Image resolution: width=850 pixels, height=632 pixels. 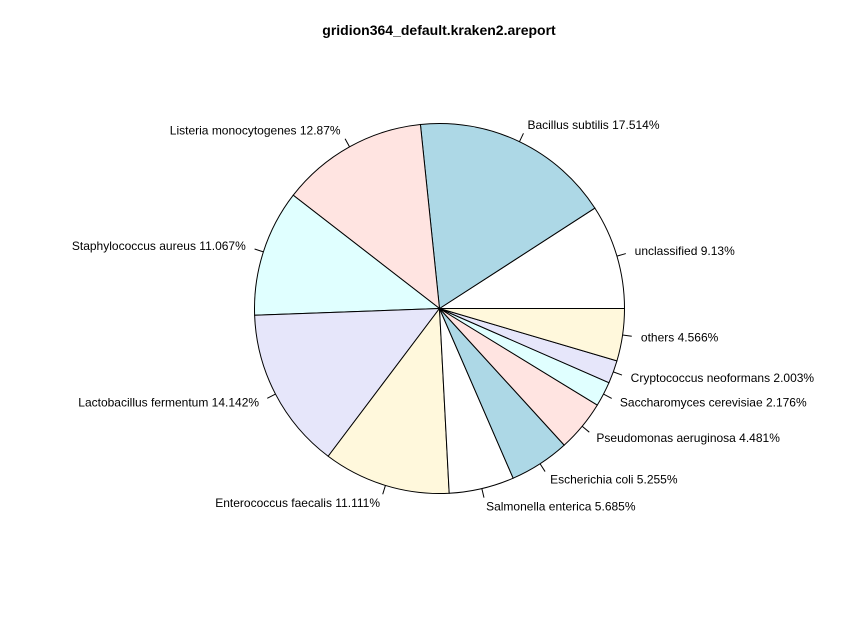 What do you see at coordinates (255, 131) in the screenshot?
I see `slice-label: Listeria monocytogenes 12.87%` at bounding box center [255, 131].